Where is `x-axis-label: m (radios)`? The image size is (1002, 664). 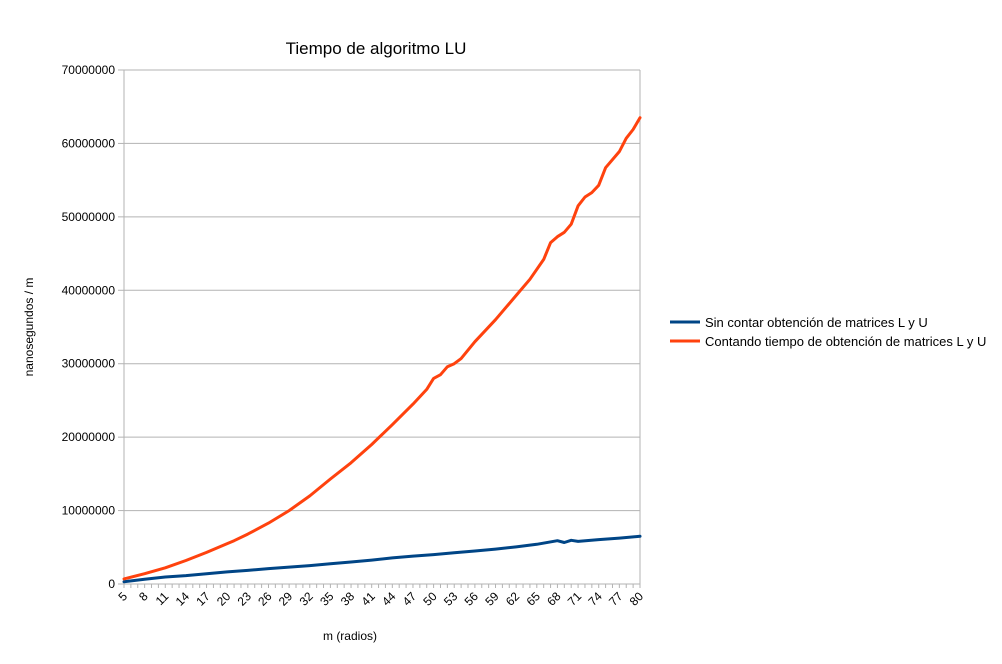
x-axis-label: m (radios) is located at coordinates (350, 636).